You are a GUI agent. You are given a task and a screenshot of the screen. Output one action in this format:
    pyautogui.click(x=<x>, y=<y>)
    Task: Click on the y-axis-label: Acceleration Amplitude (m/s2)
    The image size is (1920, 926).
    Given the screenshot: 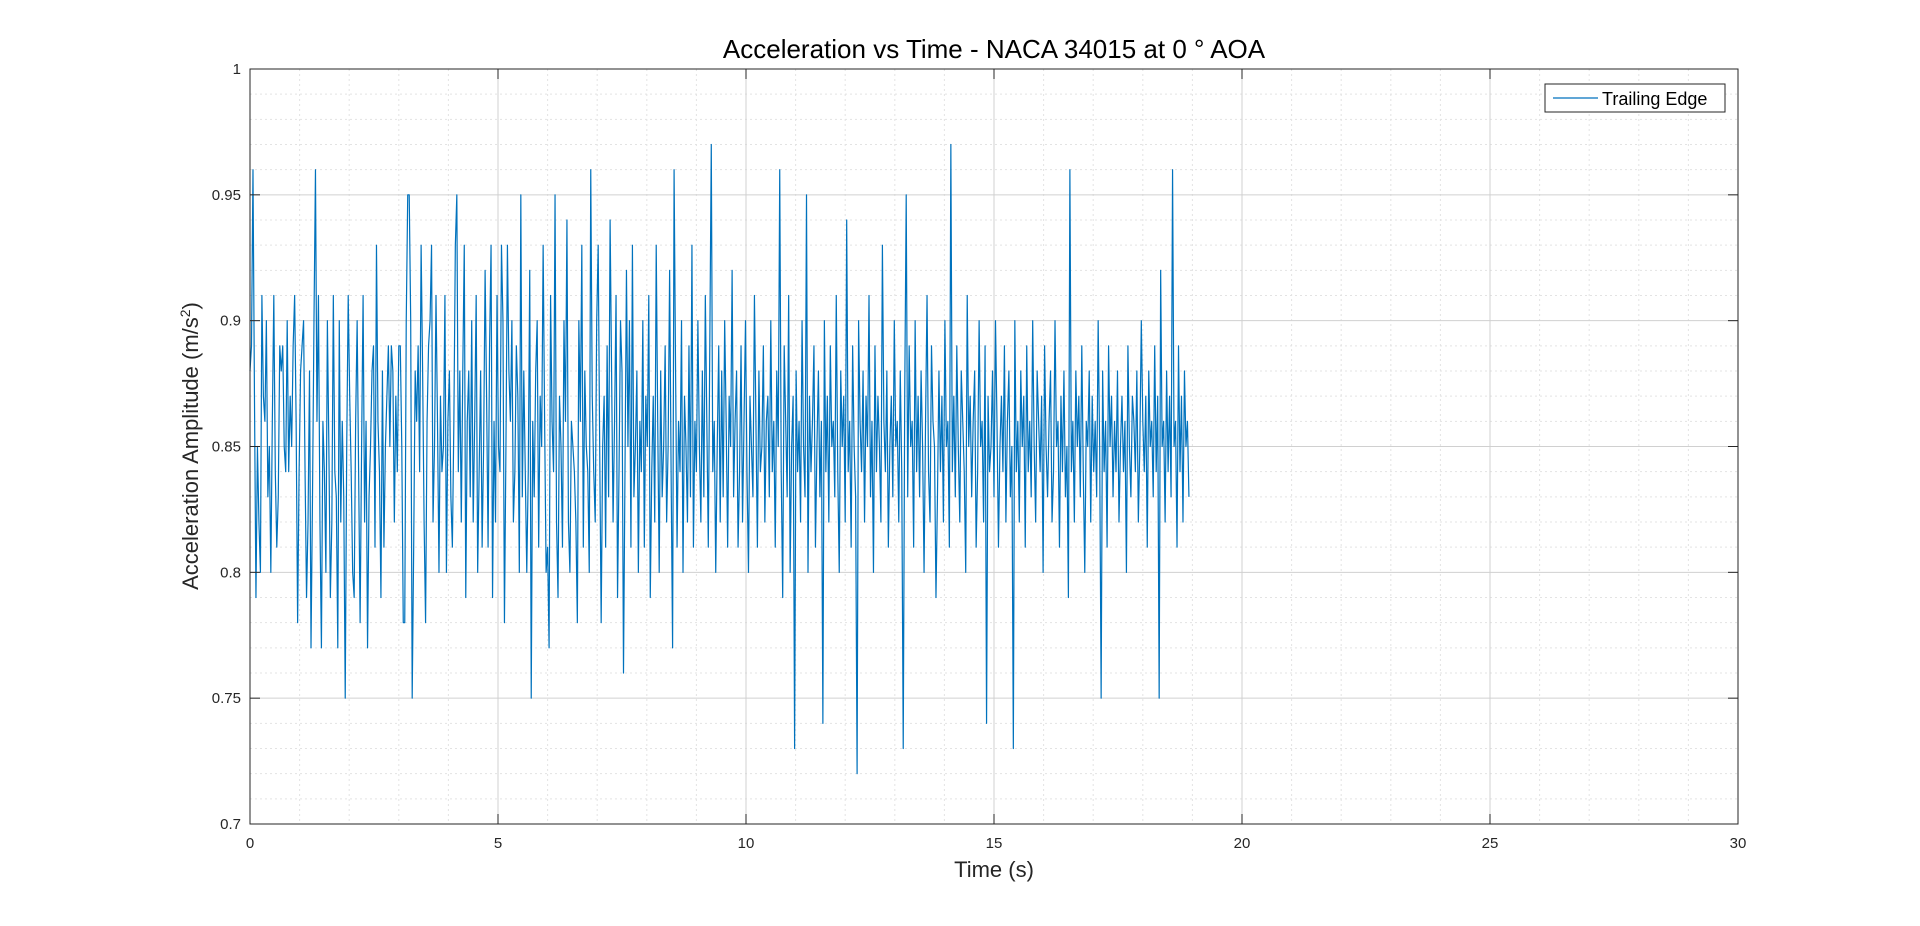 What is the action you would take?
    pyautogui.click(x=190, y=446)
    